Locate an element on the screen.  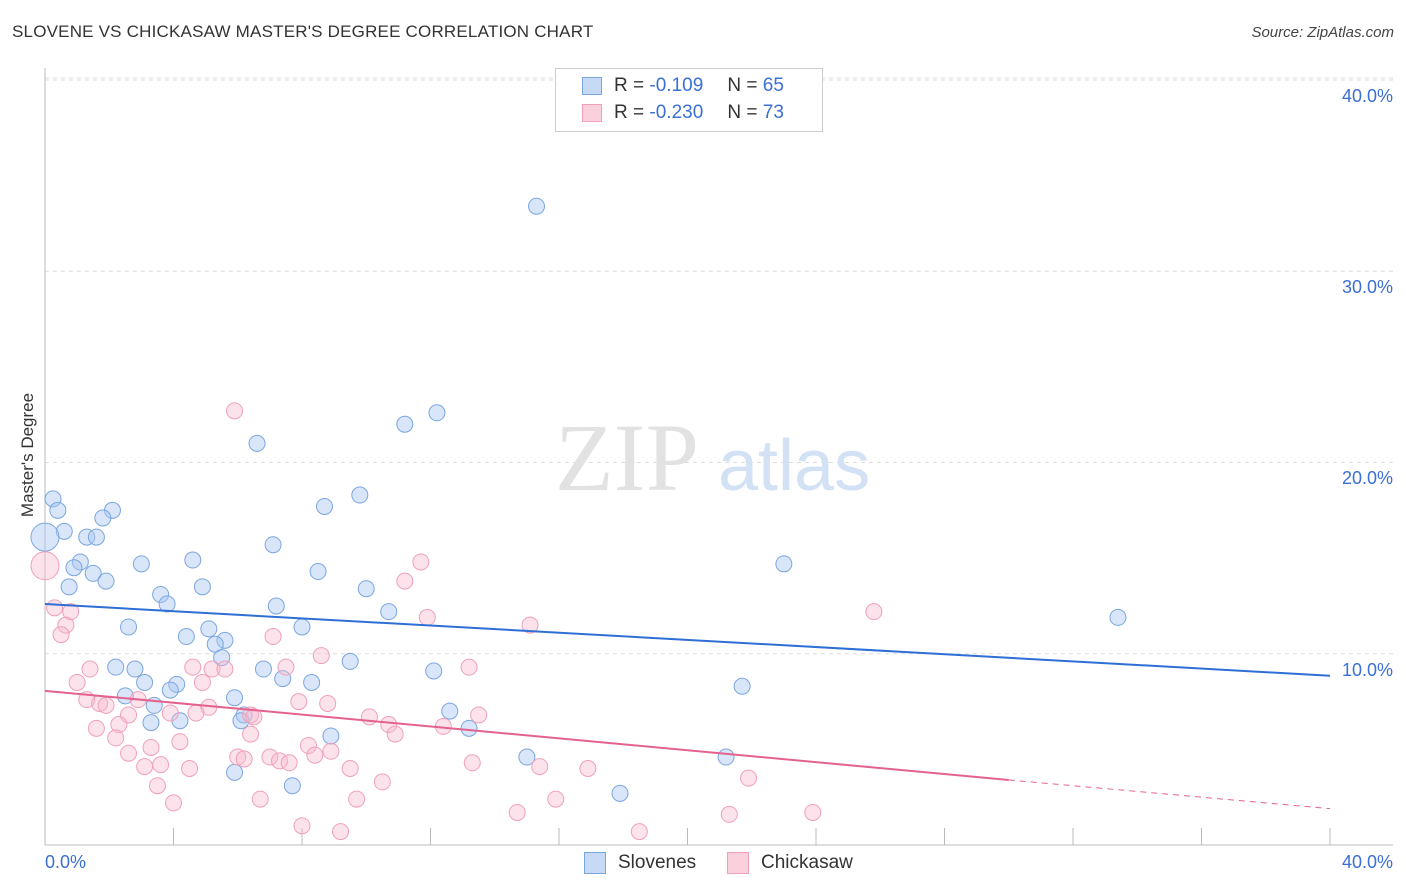
slovenes-swatch is located at coordinates (595, 863).